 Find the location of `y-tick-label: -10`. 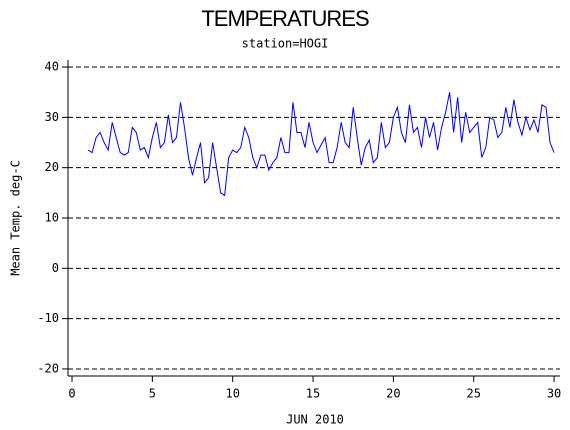

y-tick-label: -10 is located at coordinates (48, 318).